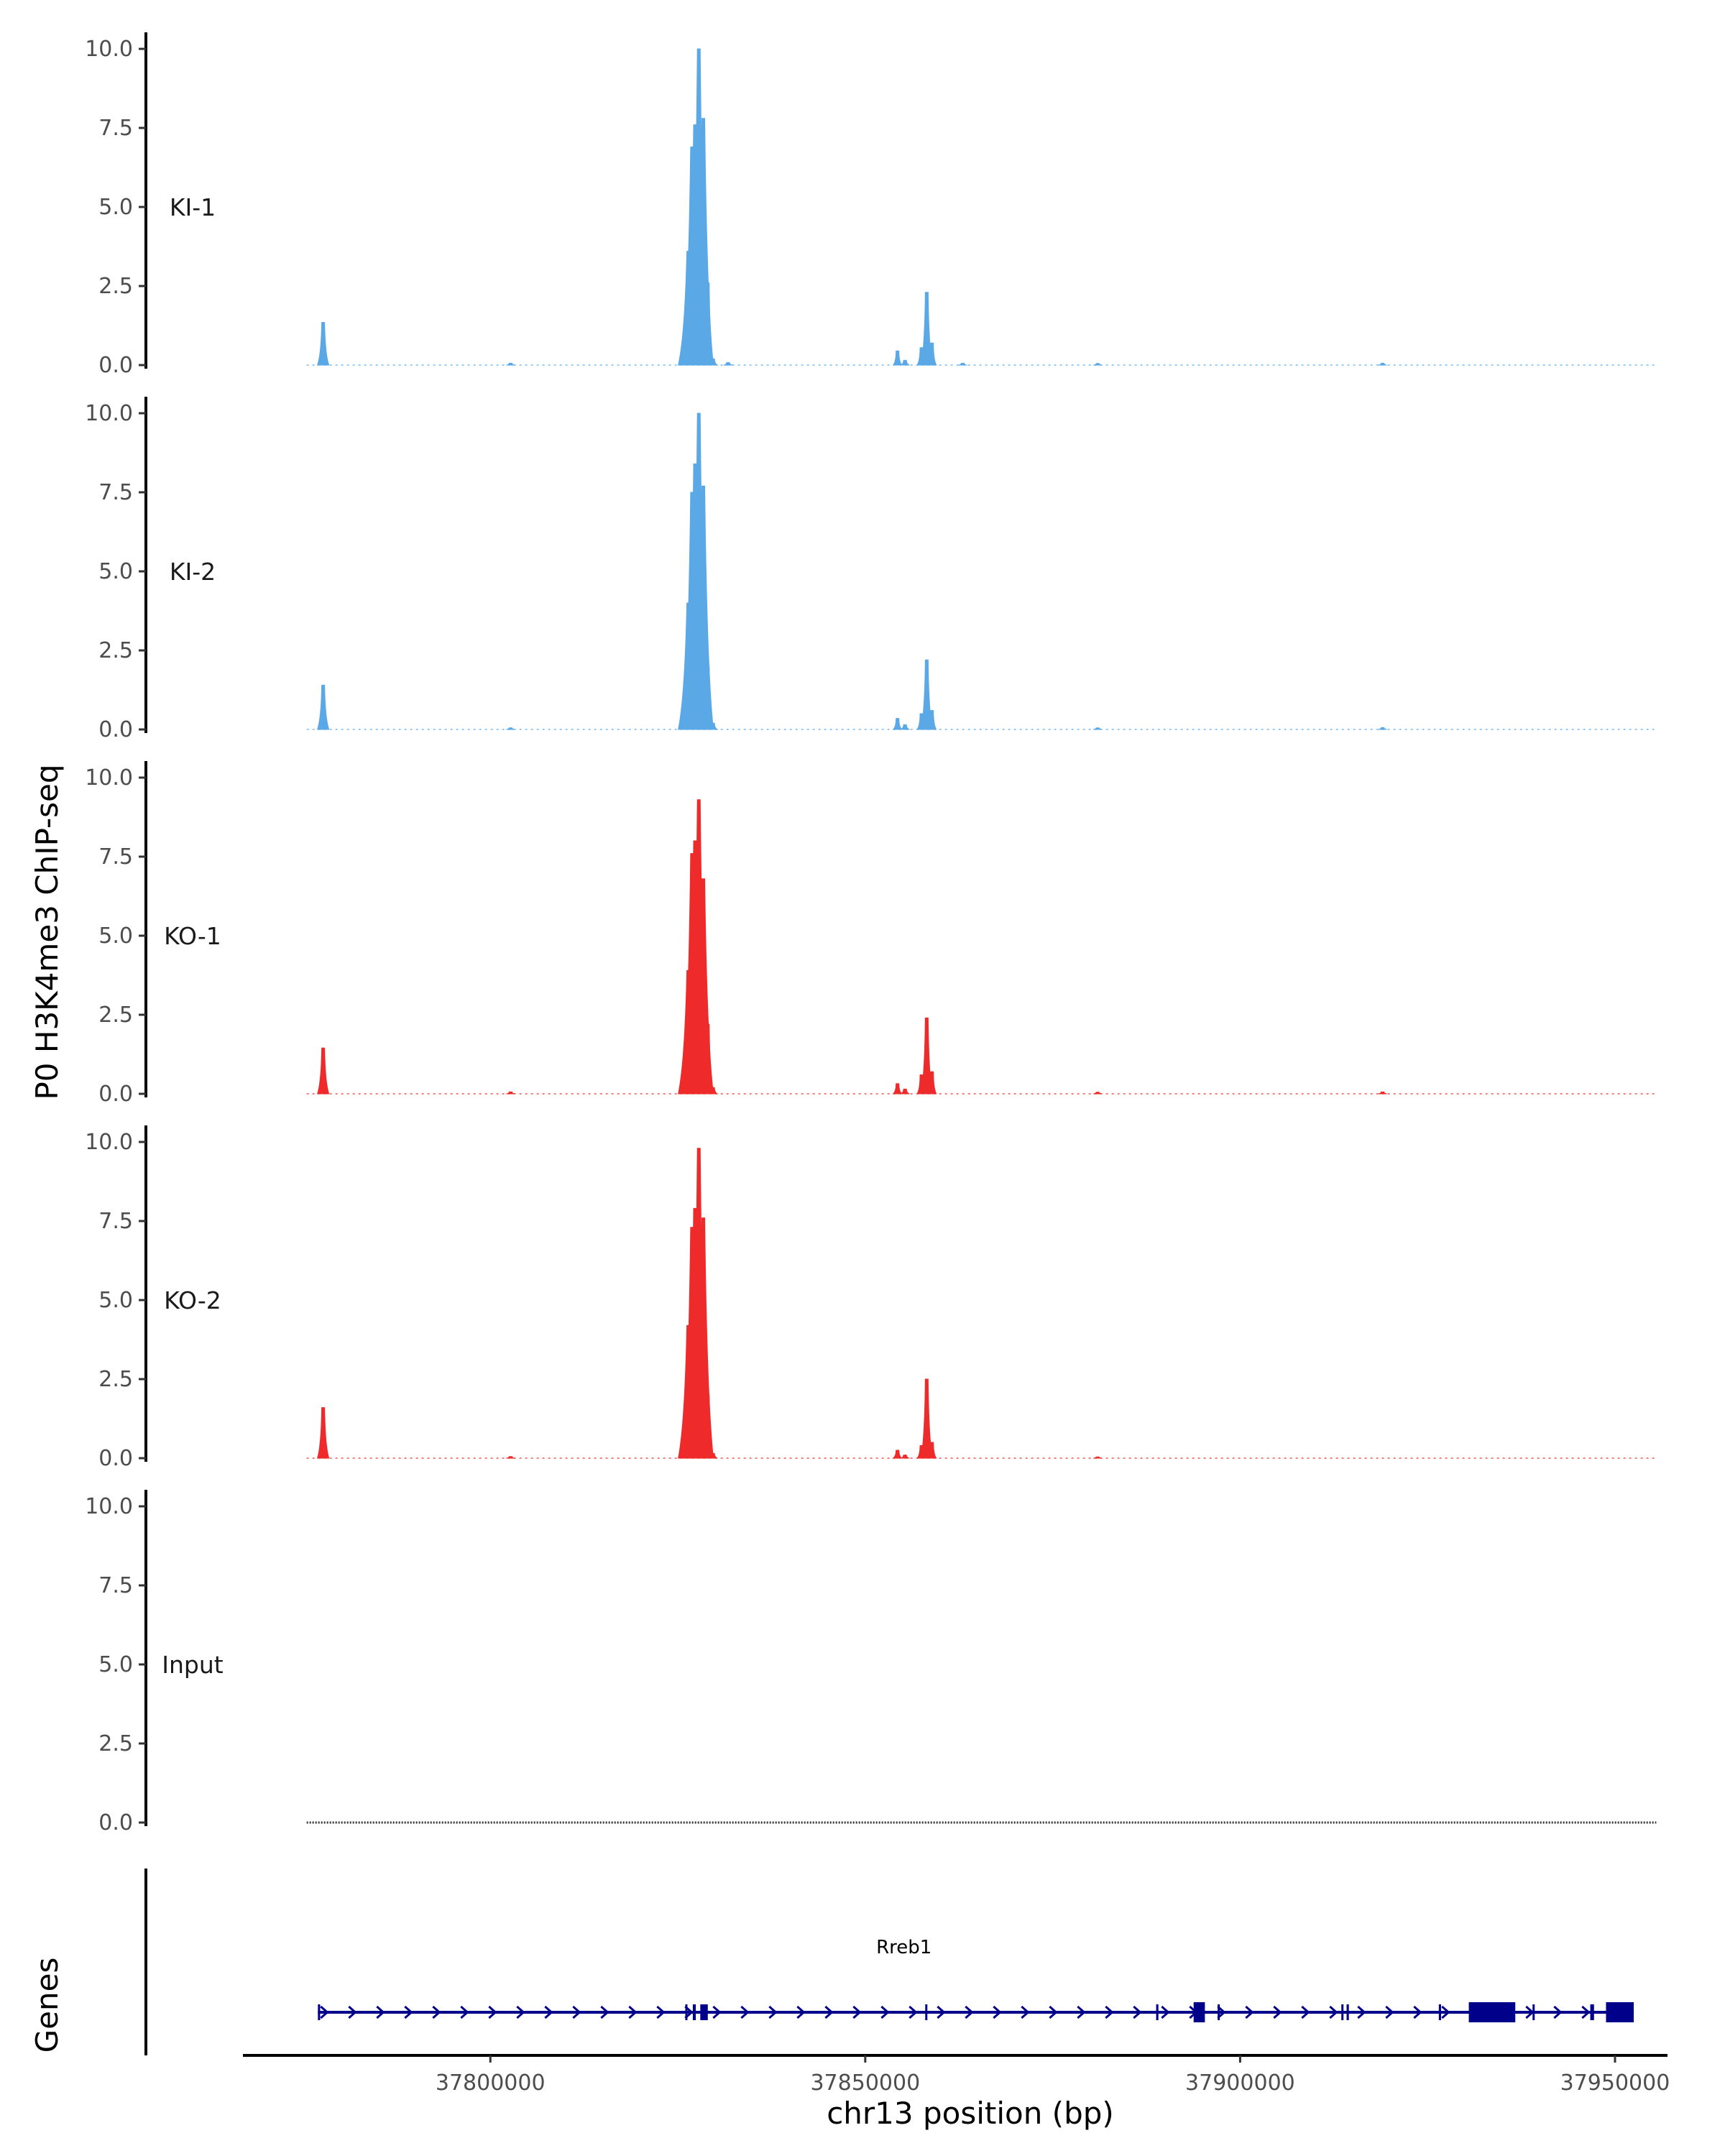  Describe the element at coordinates (193, 1665) in the screenshot. I see `track-label: Input` at that location.